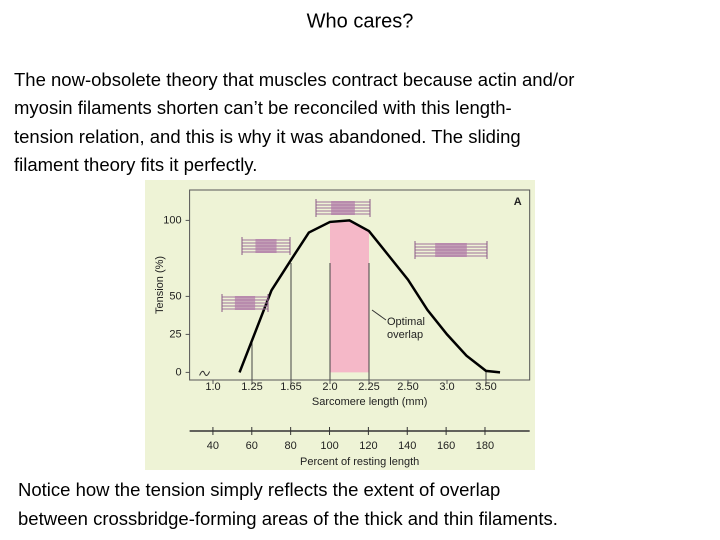  Describe the element at coordinates (175, 334) in the screenshot. I see `y-tick-label: 25` at that location.